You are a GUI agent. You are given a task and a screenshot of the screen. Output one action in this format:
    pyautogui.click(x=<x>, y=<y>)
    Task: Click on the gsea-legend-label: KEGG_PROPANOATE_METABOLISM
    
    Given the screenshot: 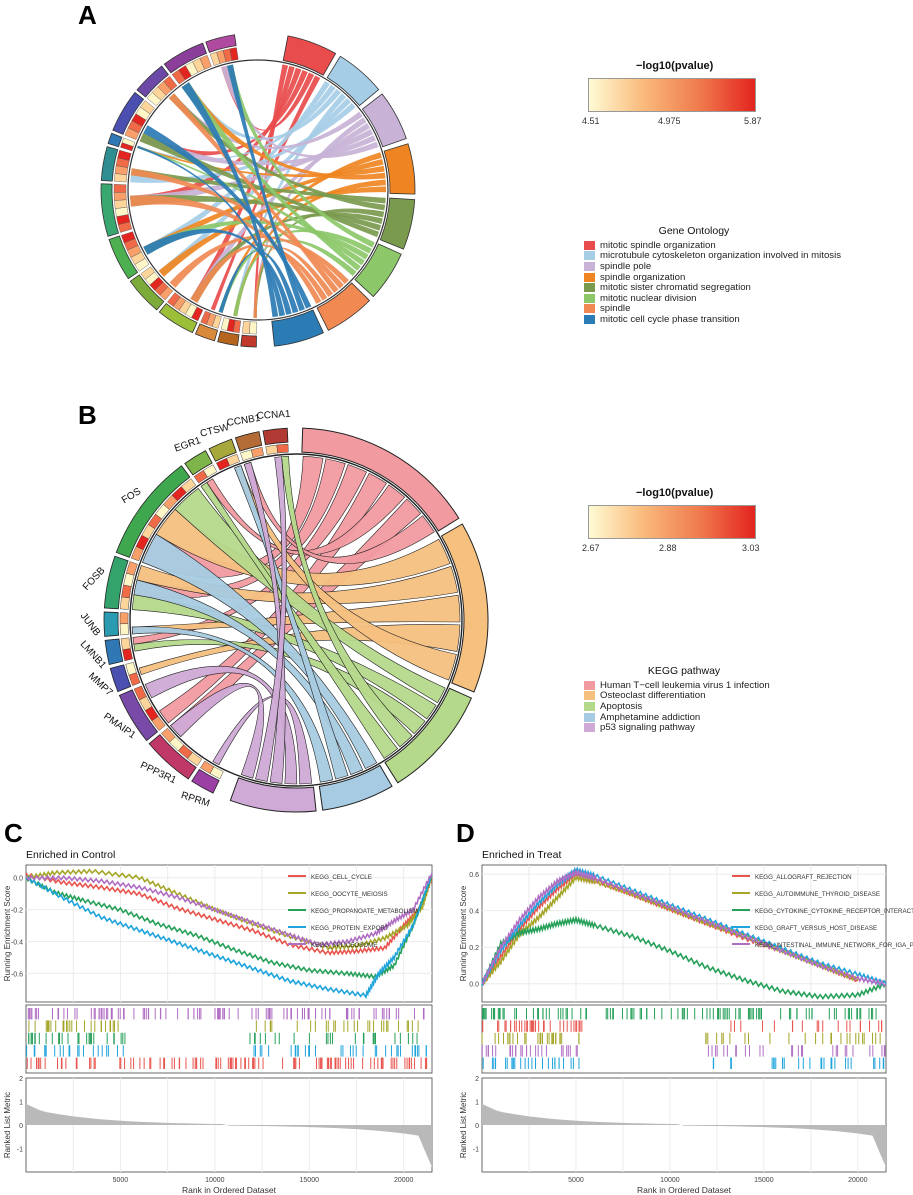 What is the action you would take?
    pyautogui.click(x=364, y=911)
    